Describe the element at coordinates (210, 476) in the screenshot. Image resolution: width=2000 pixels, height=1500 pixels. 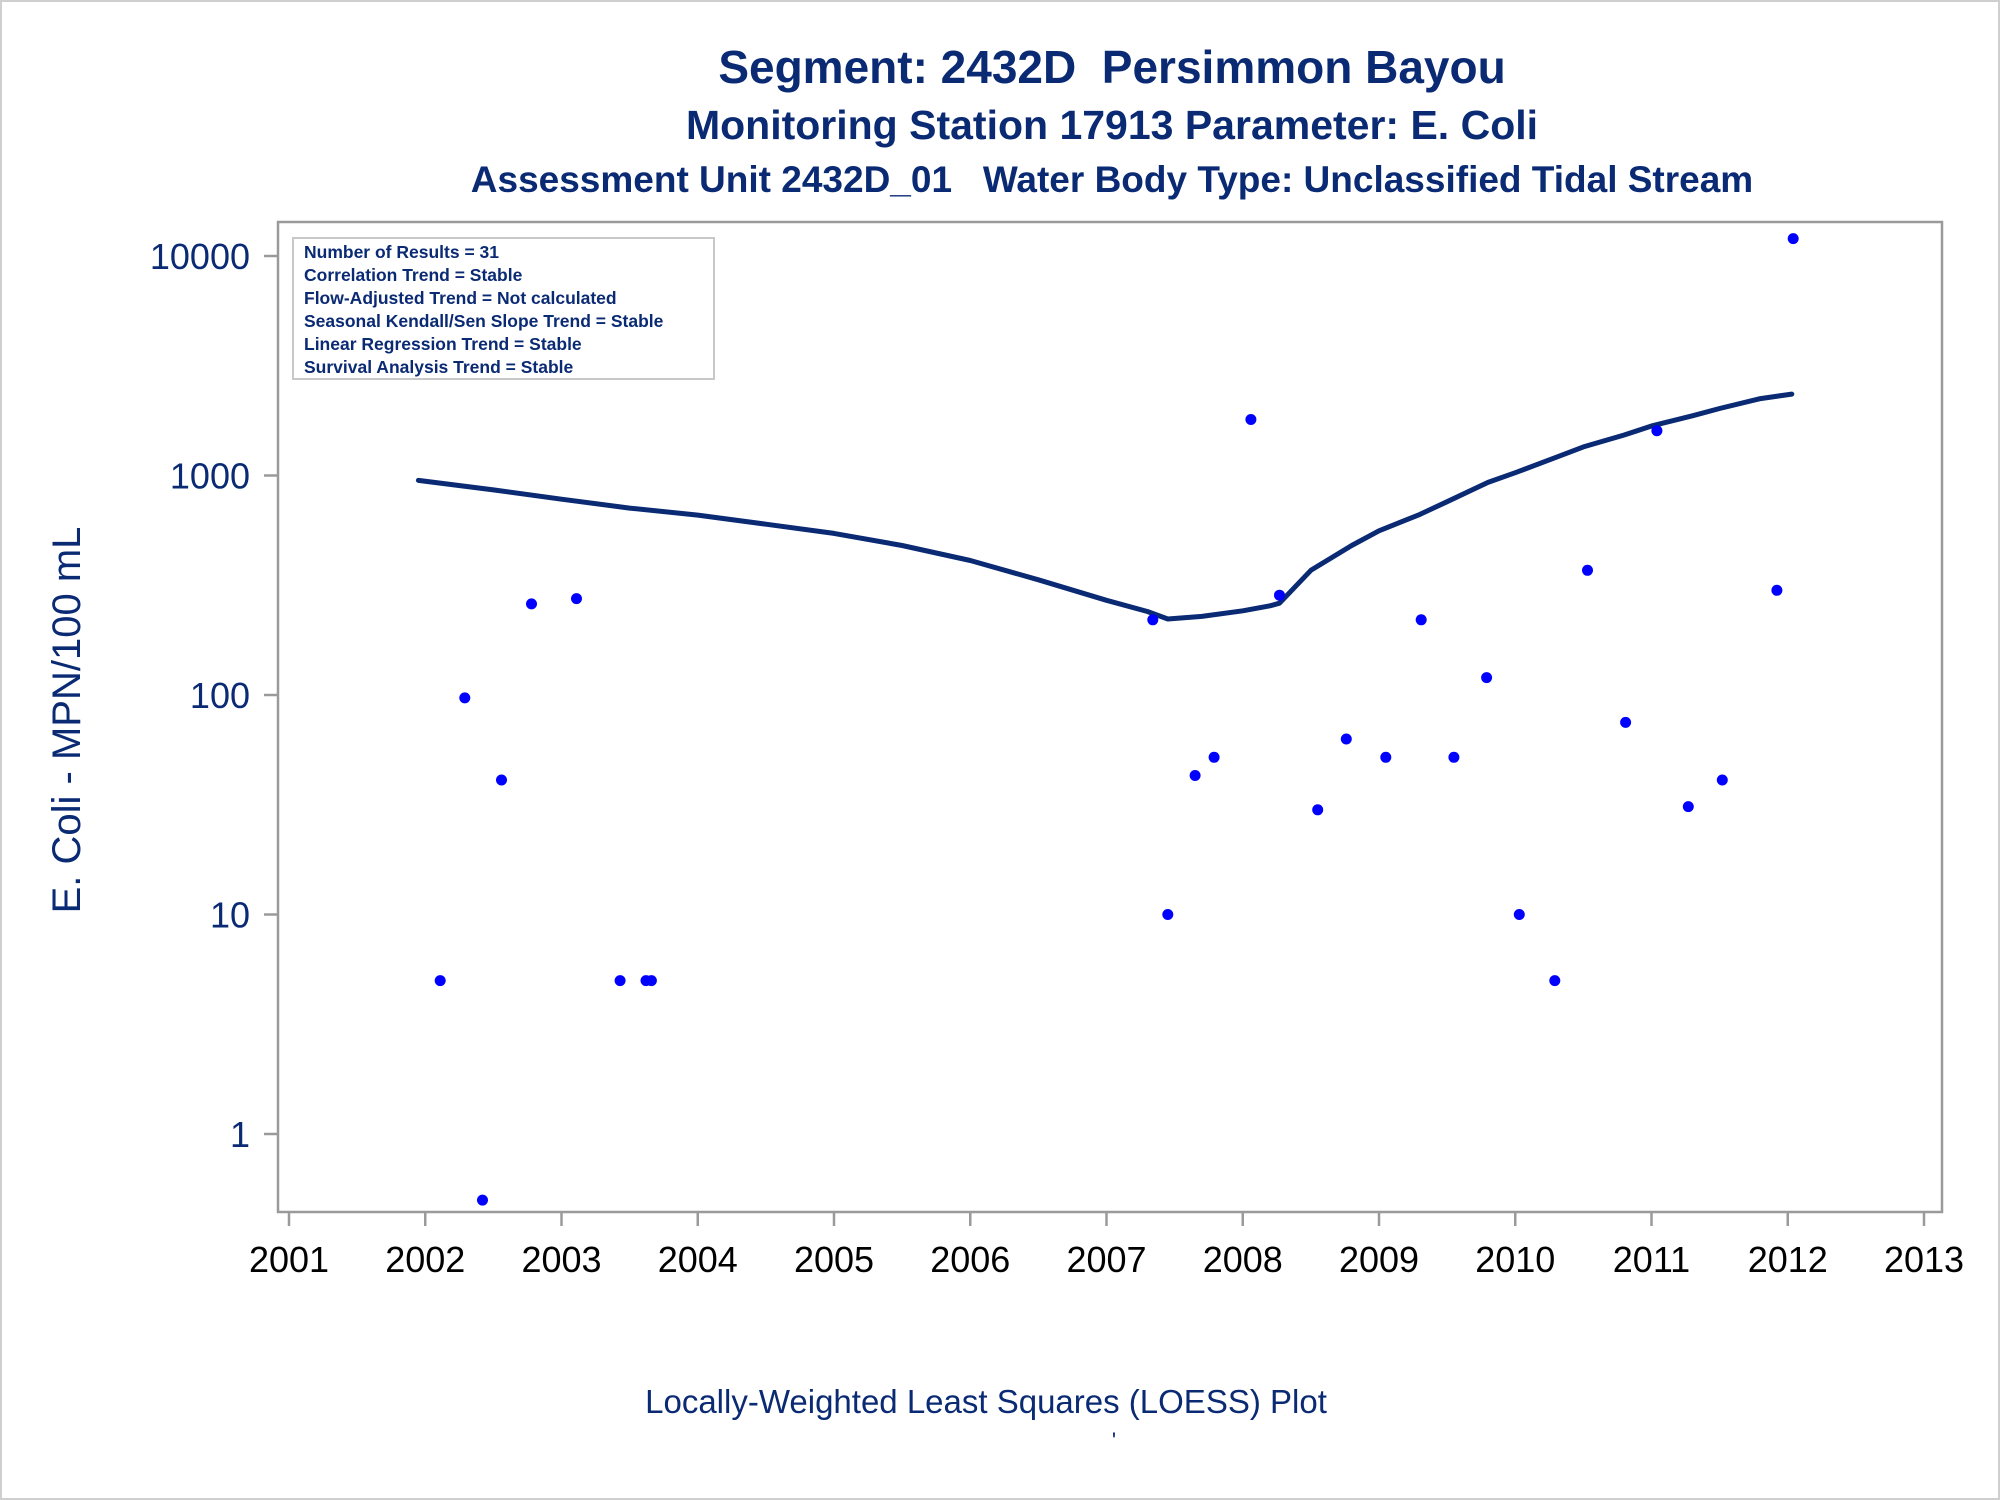
I see `y-tick-label: 1000` at that location.